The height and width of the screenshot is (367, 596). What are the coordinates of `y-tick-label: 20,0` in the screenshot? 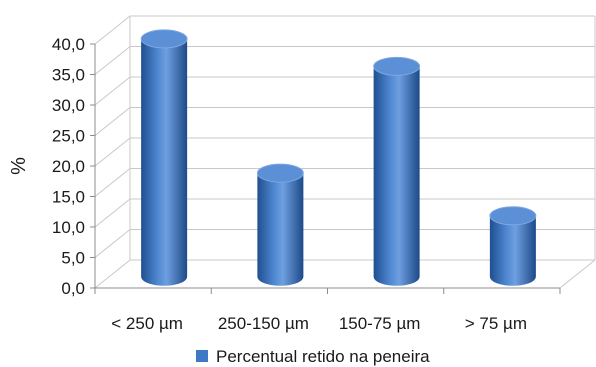 It's located at (68, 166).